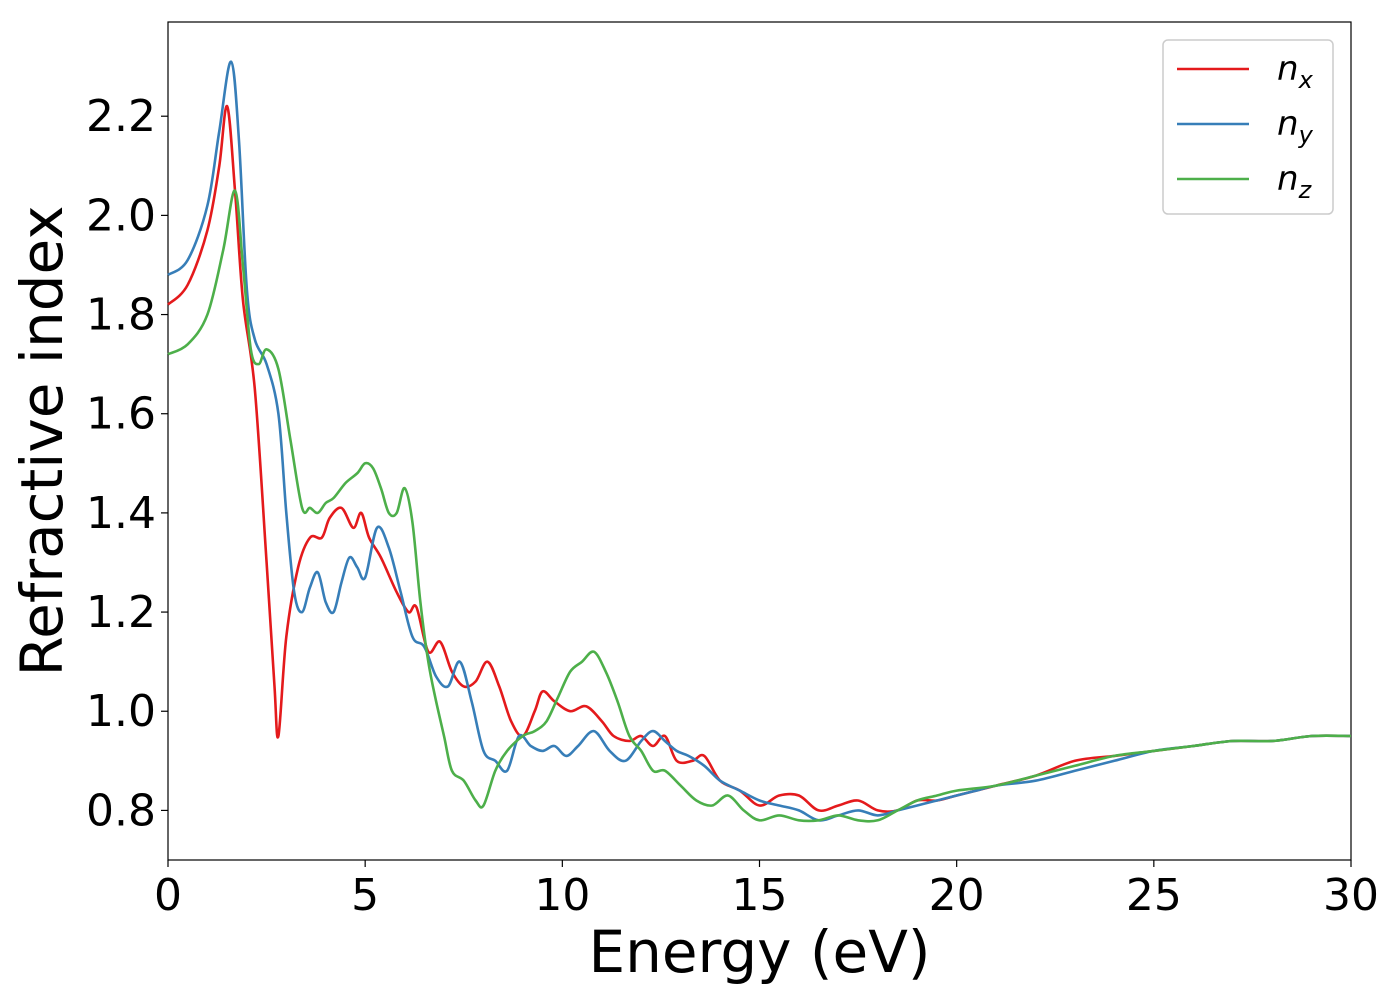  Describe the element at coordinates (121, 513) in the screenshot. I see `y-tick-label: 1.4` at that location.